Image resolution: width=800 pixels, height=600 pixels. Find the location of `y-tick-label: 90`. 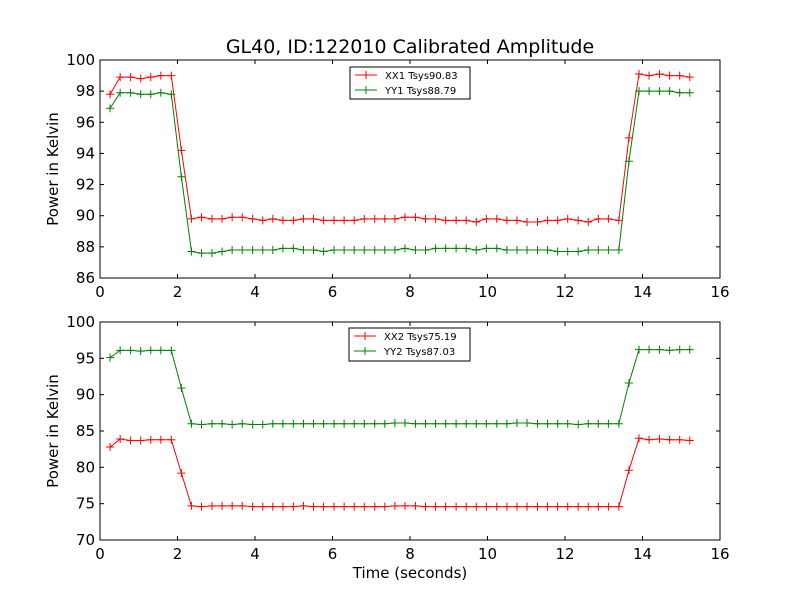

y-tick-label: 90 is located at coordinates (85, 216).